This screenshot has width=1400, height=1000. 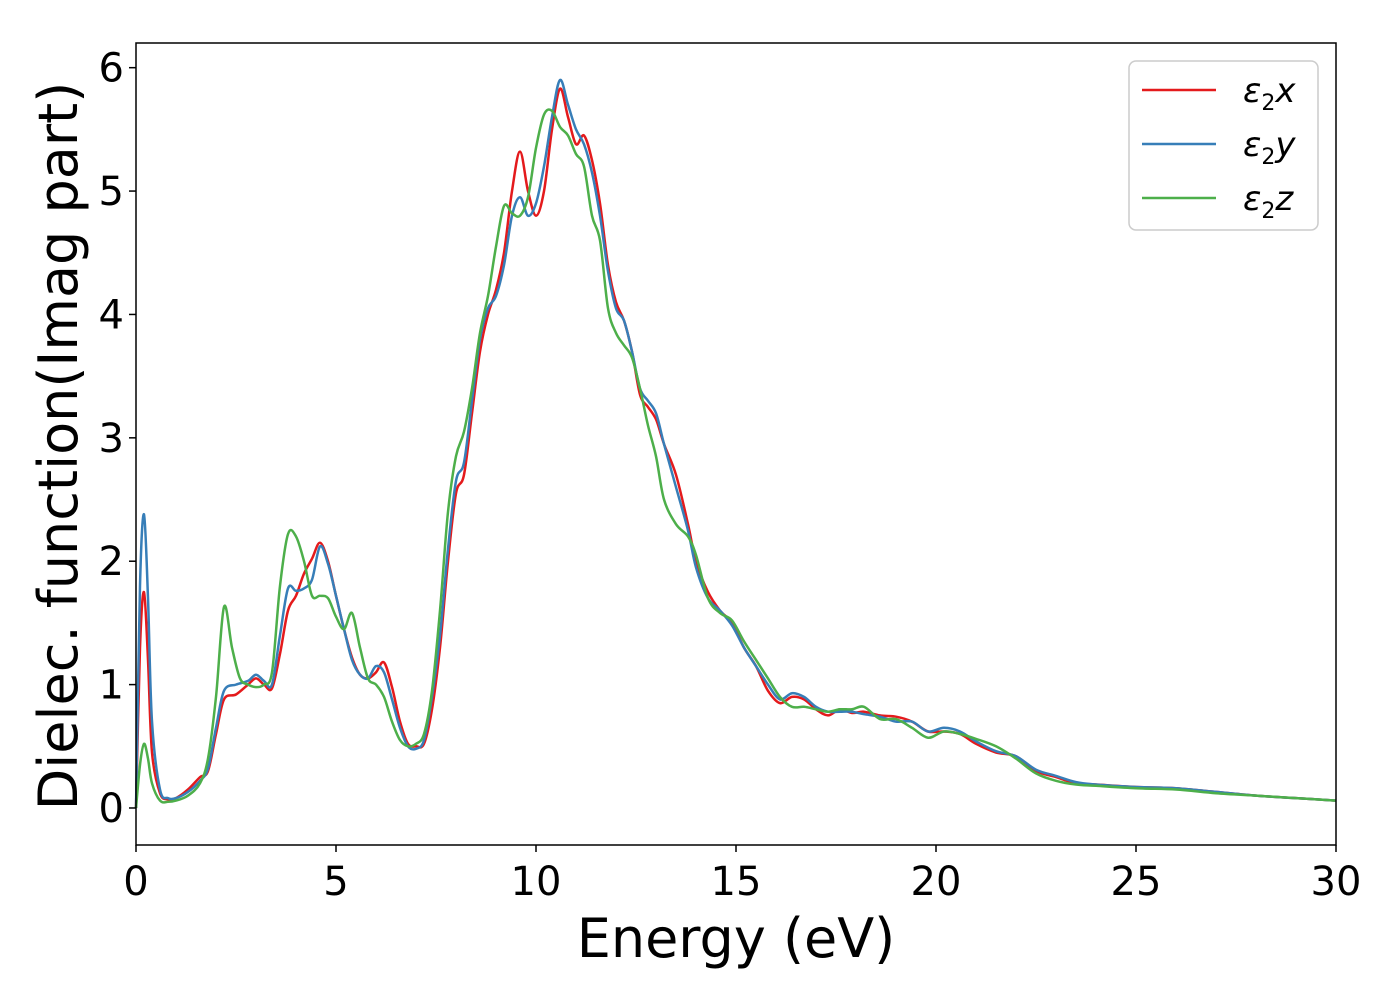 I want to click on x-tick-label: 25, so click(x=1136, y=882).